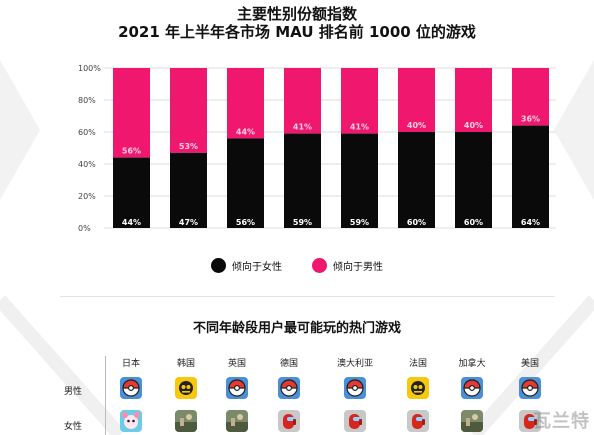  I want to click on data-label-female: 47%, so click(188, 222).